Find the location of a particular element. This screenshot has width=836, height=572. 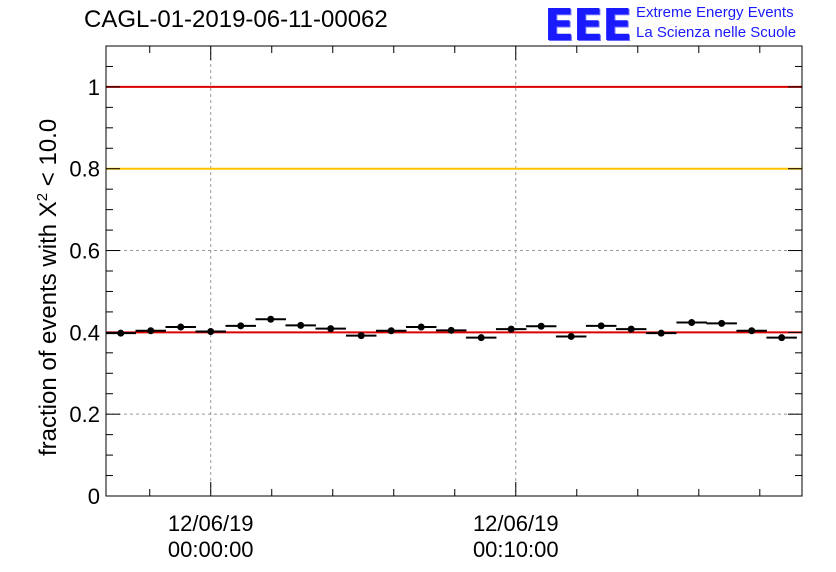

y-tick-label: 0.4 is located at coordinates (84, 332).